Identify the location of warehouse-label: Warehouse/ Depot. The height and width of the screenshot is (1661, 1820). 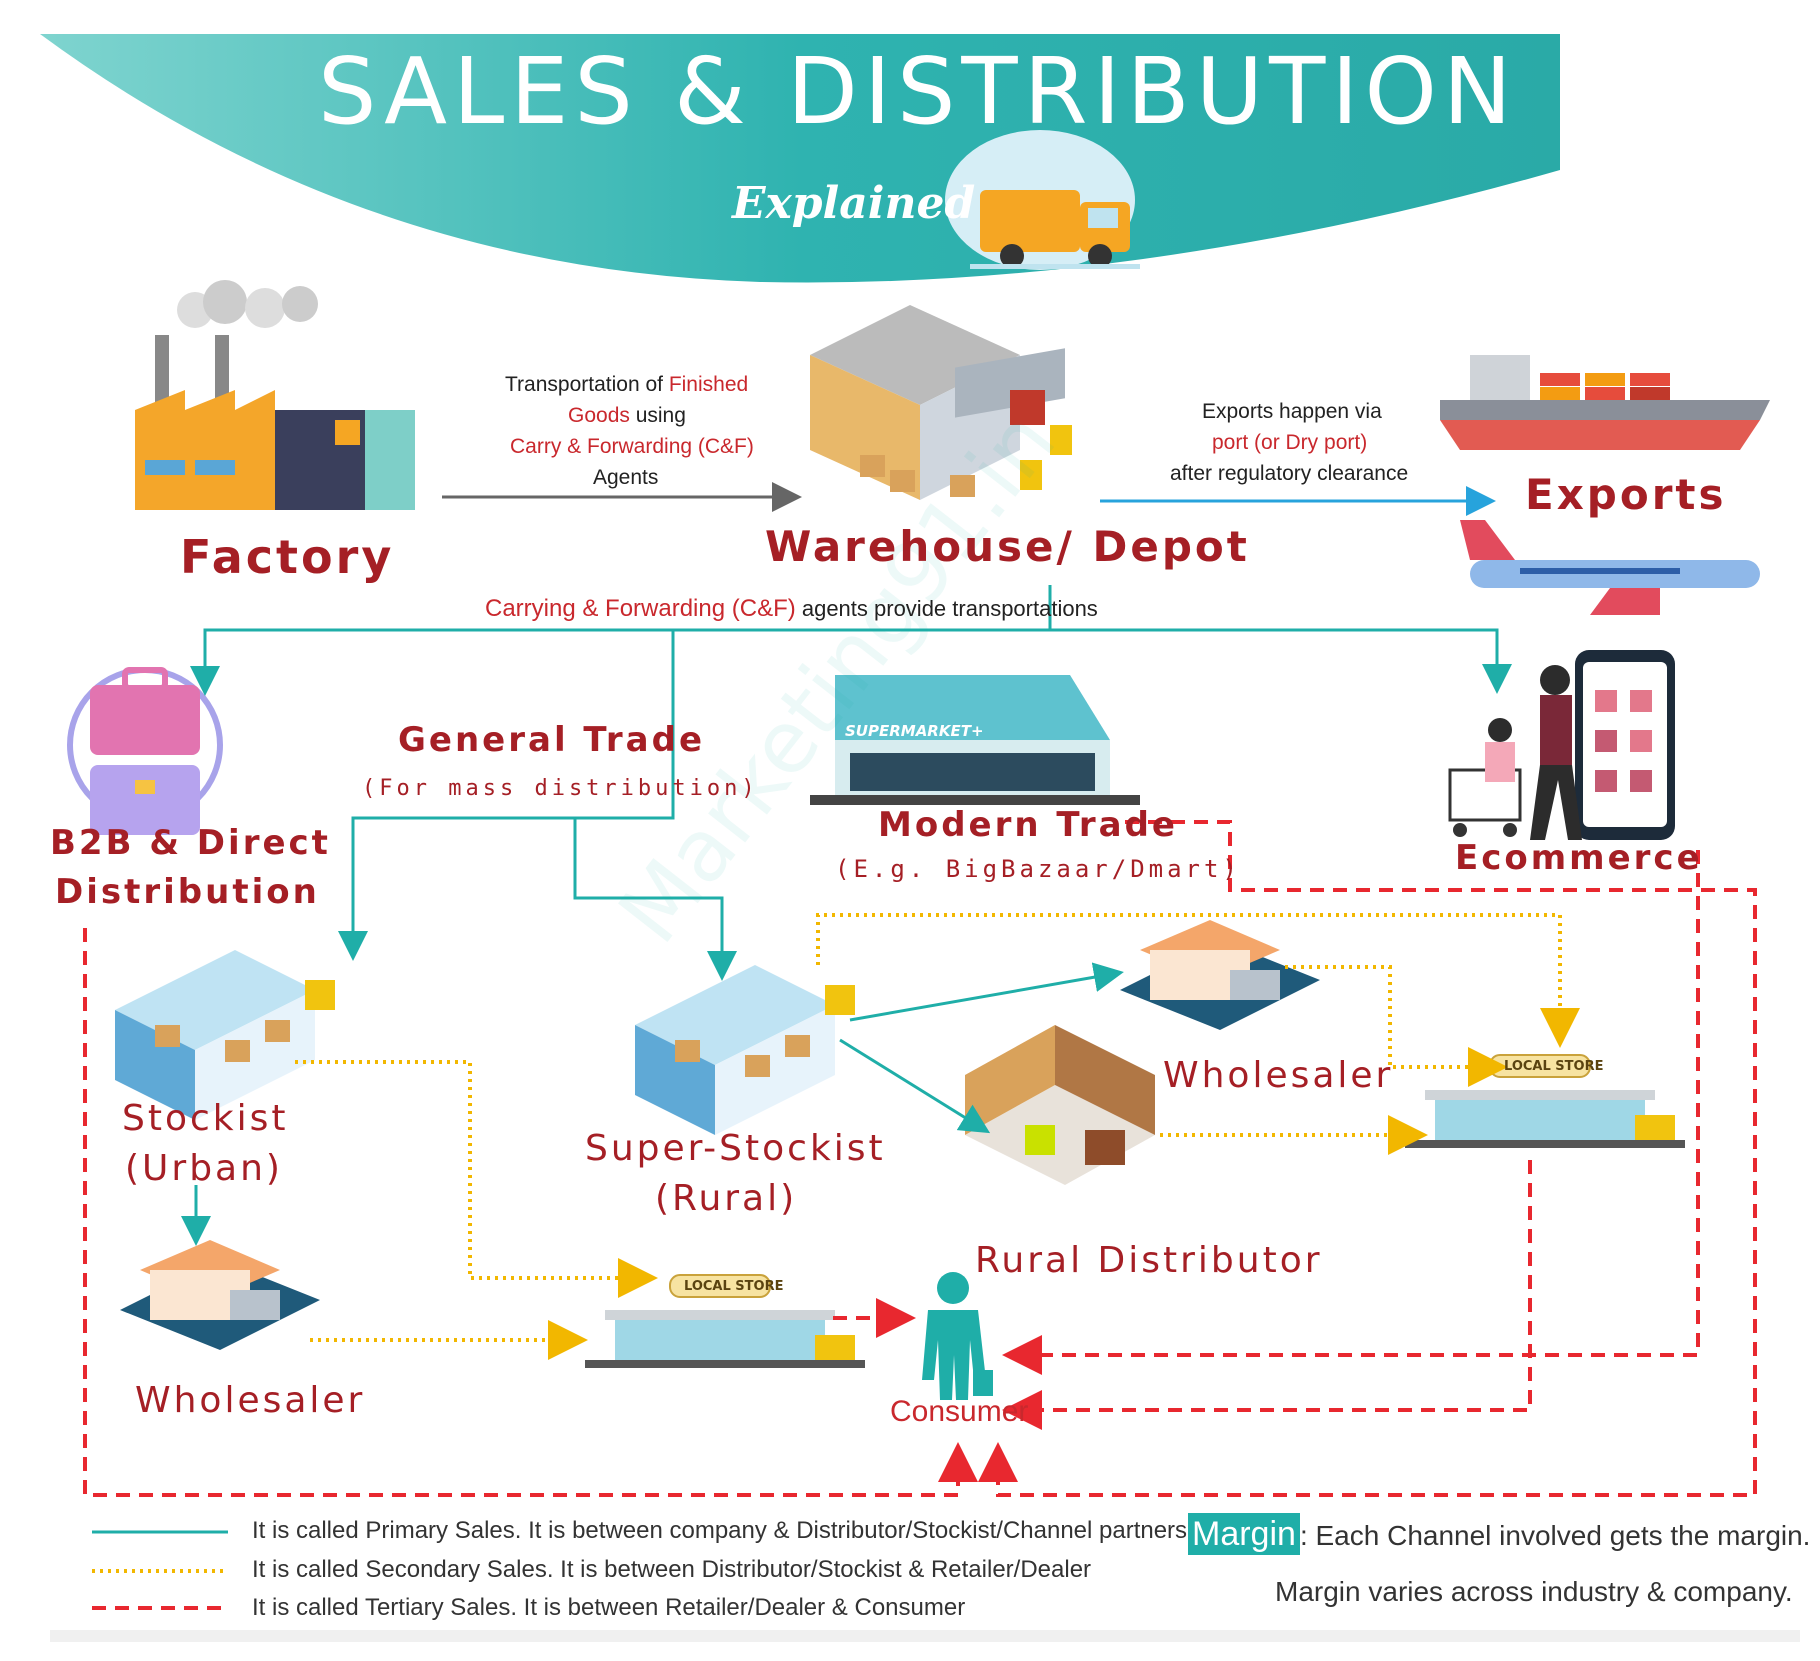
(1007, 546).